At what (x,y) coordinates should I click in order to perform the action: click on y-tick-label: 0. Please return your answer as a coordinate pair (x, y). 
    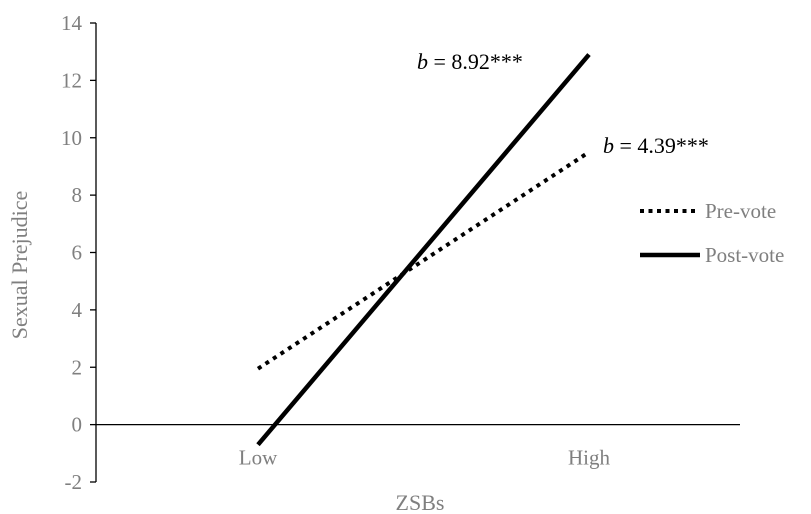
    Looking at the image, I should click on (77, 425).